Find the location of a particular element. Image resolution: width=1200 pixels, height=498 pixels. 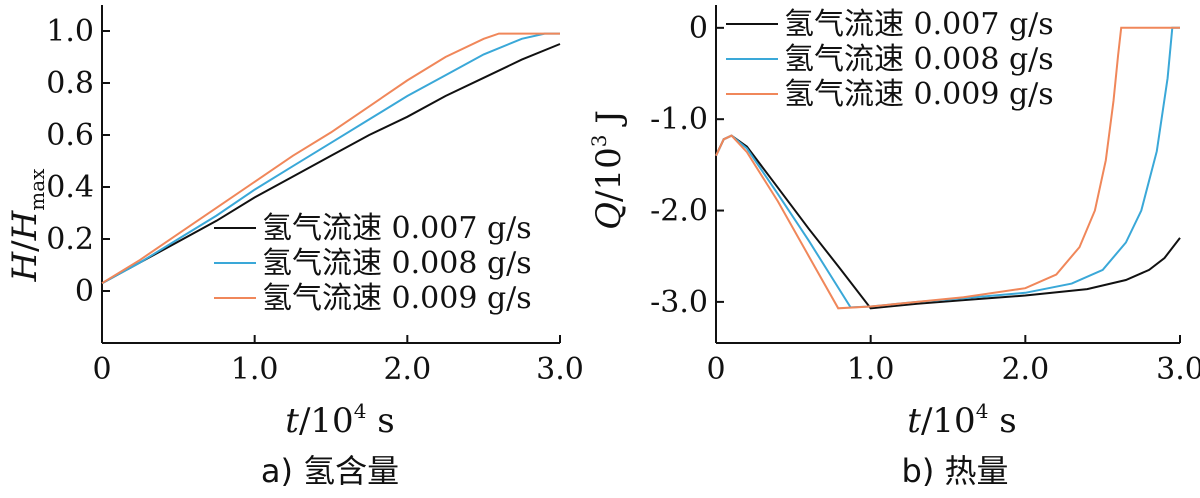

panel-a-x-tick-label: 2.0 is located at coordinates (407, 369).